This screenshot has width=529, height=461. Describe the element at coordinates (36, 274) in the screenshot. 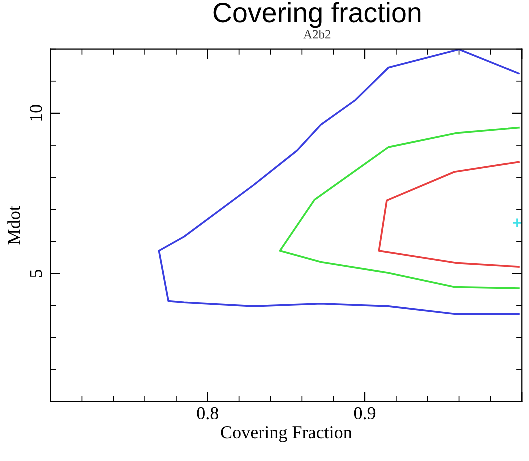

I see `y-tick-label: 5` at that location.